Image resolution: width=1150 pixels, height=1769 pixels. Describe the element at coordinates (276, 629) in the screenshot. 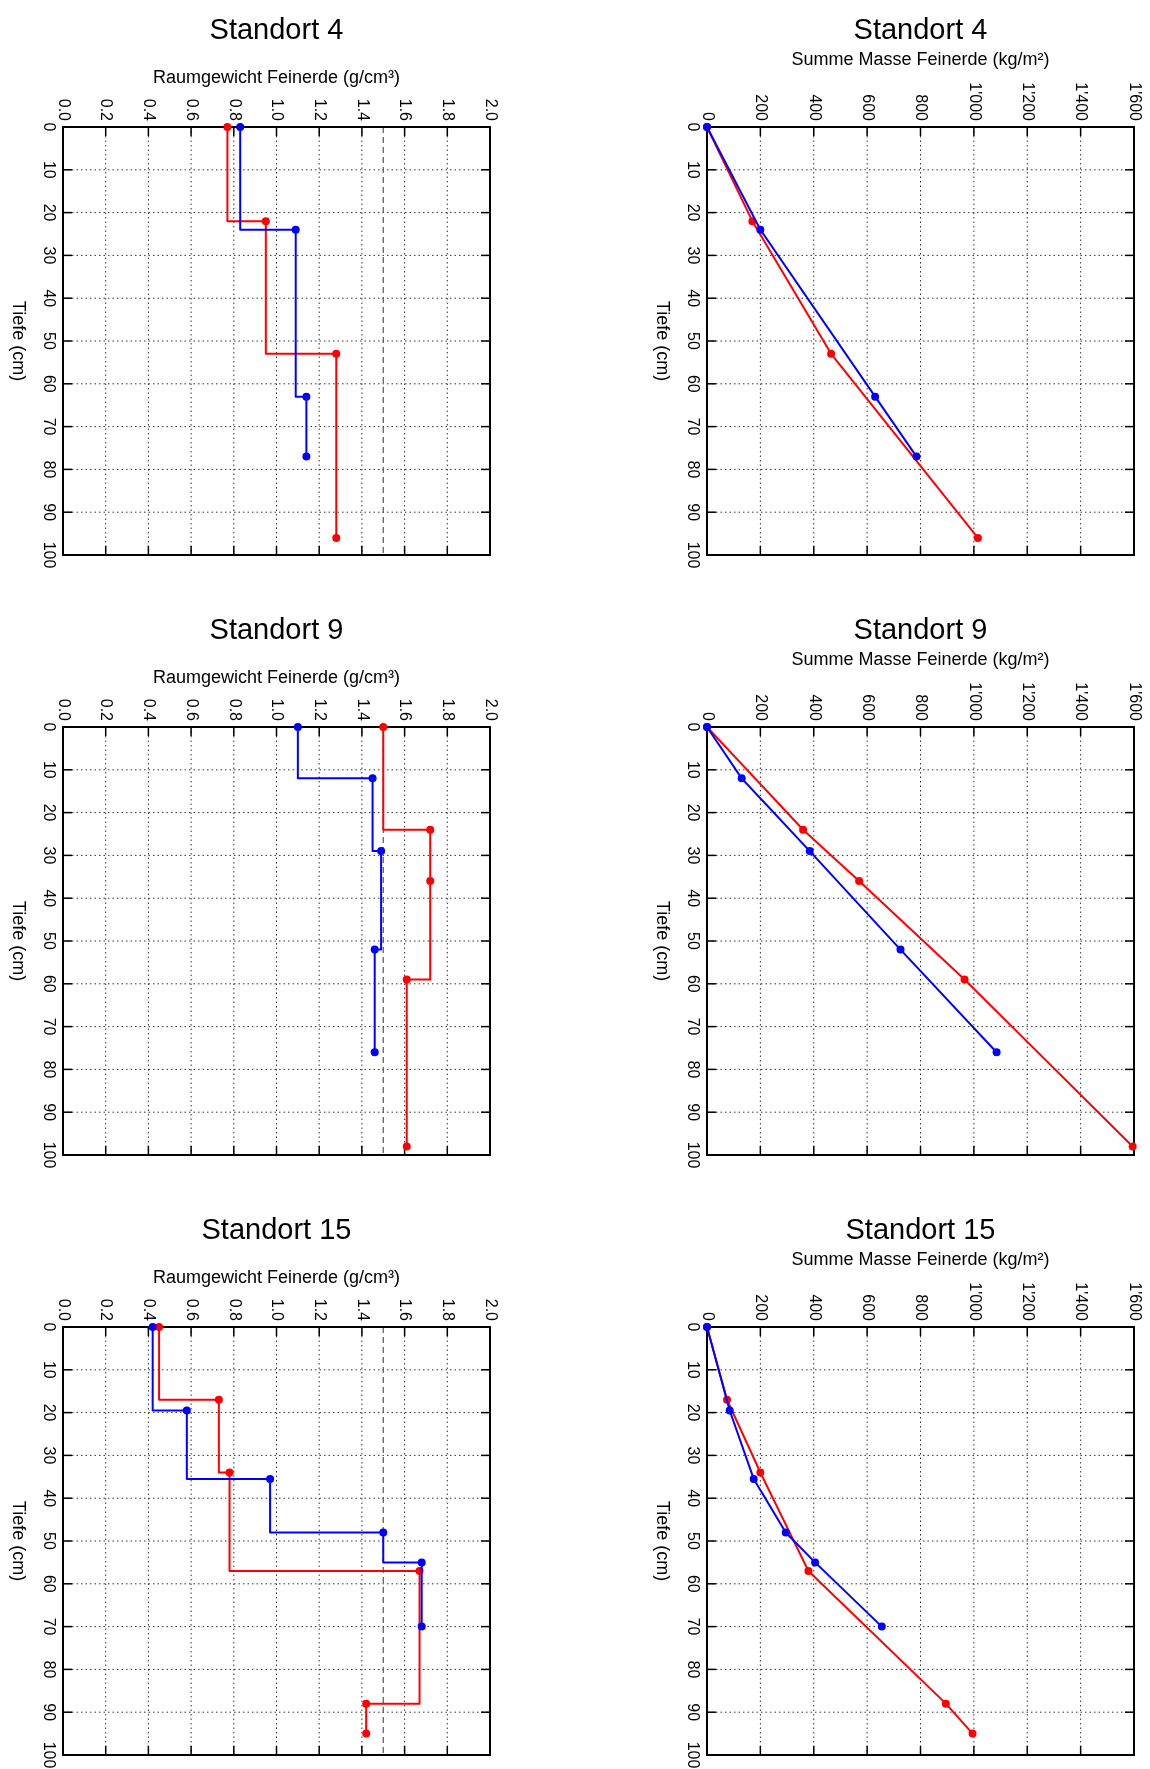

I see `chart-title: Standort 9` at that location.